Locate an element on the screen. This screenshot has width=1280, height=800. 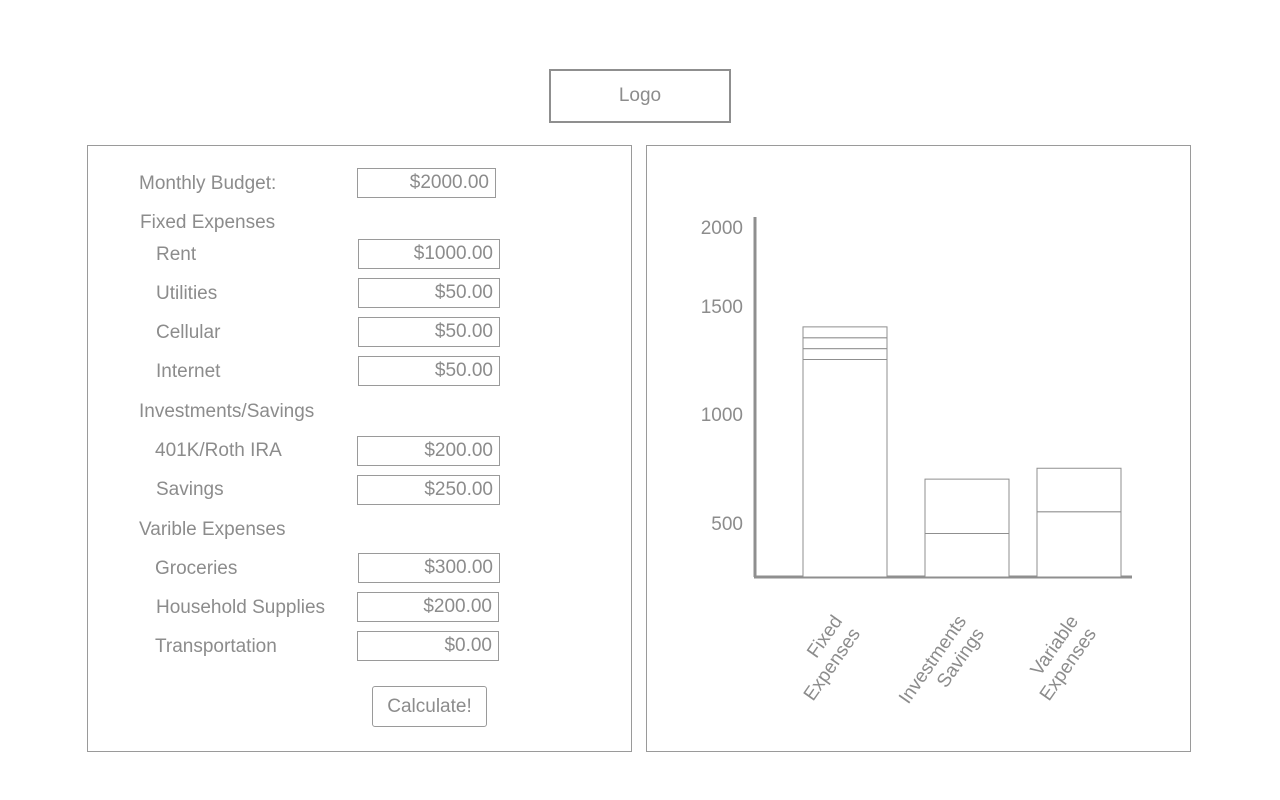
transportation-label: Transportation is located at coordinates (216, 646).